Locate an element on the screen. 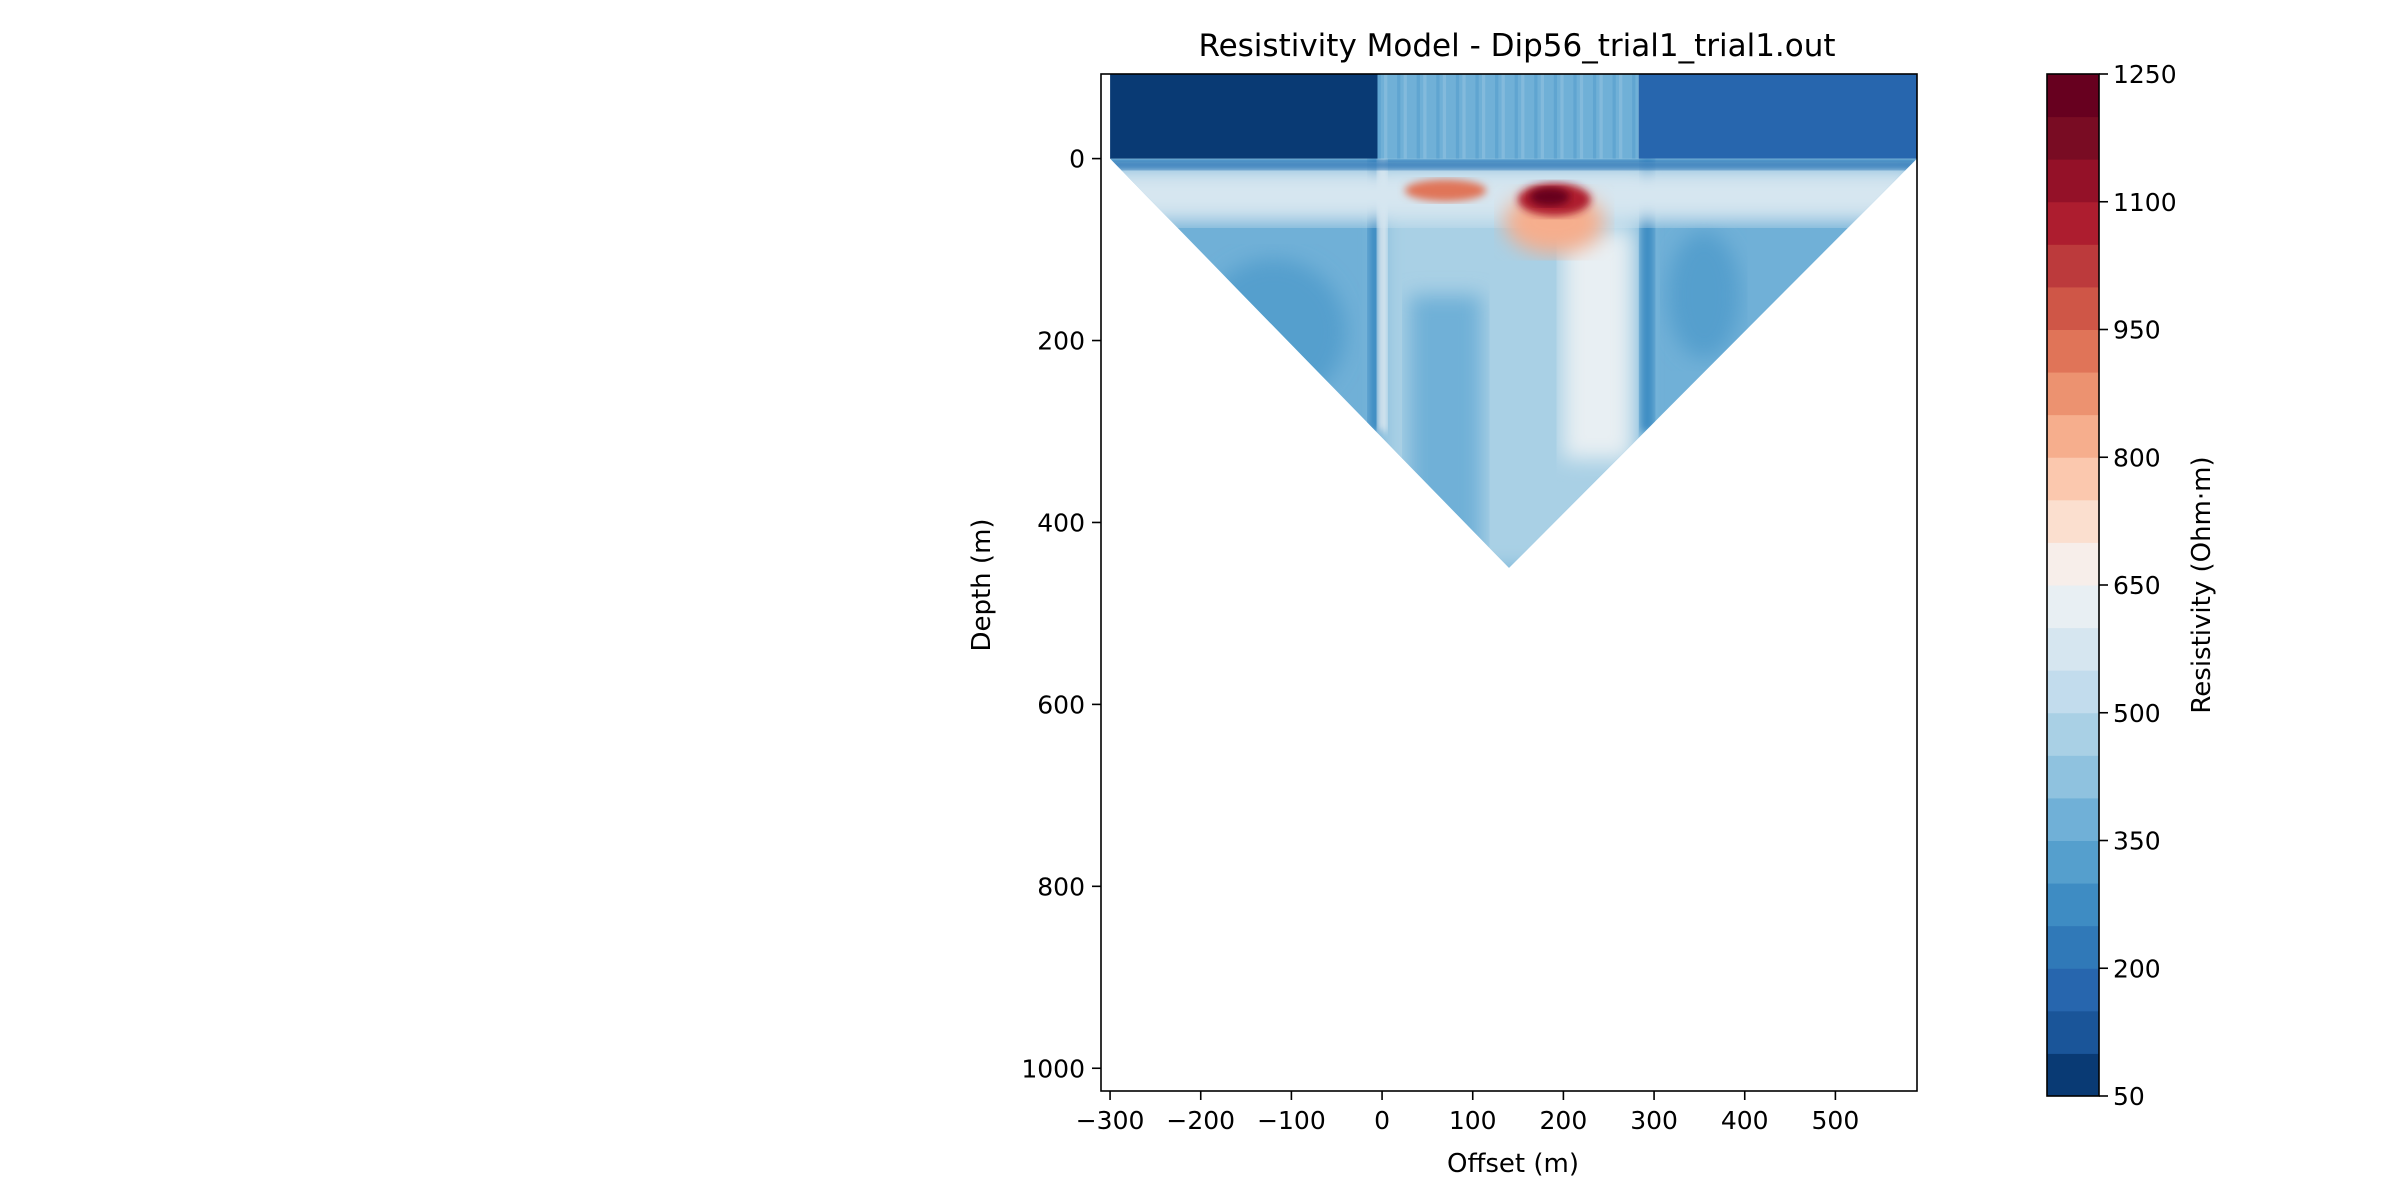  x-tick-label: −100 is located at coordinates (1291, 1120).